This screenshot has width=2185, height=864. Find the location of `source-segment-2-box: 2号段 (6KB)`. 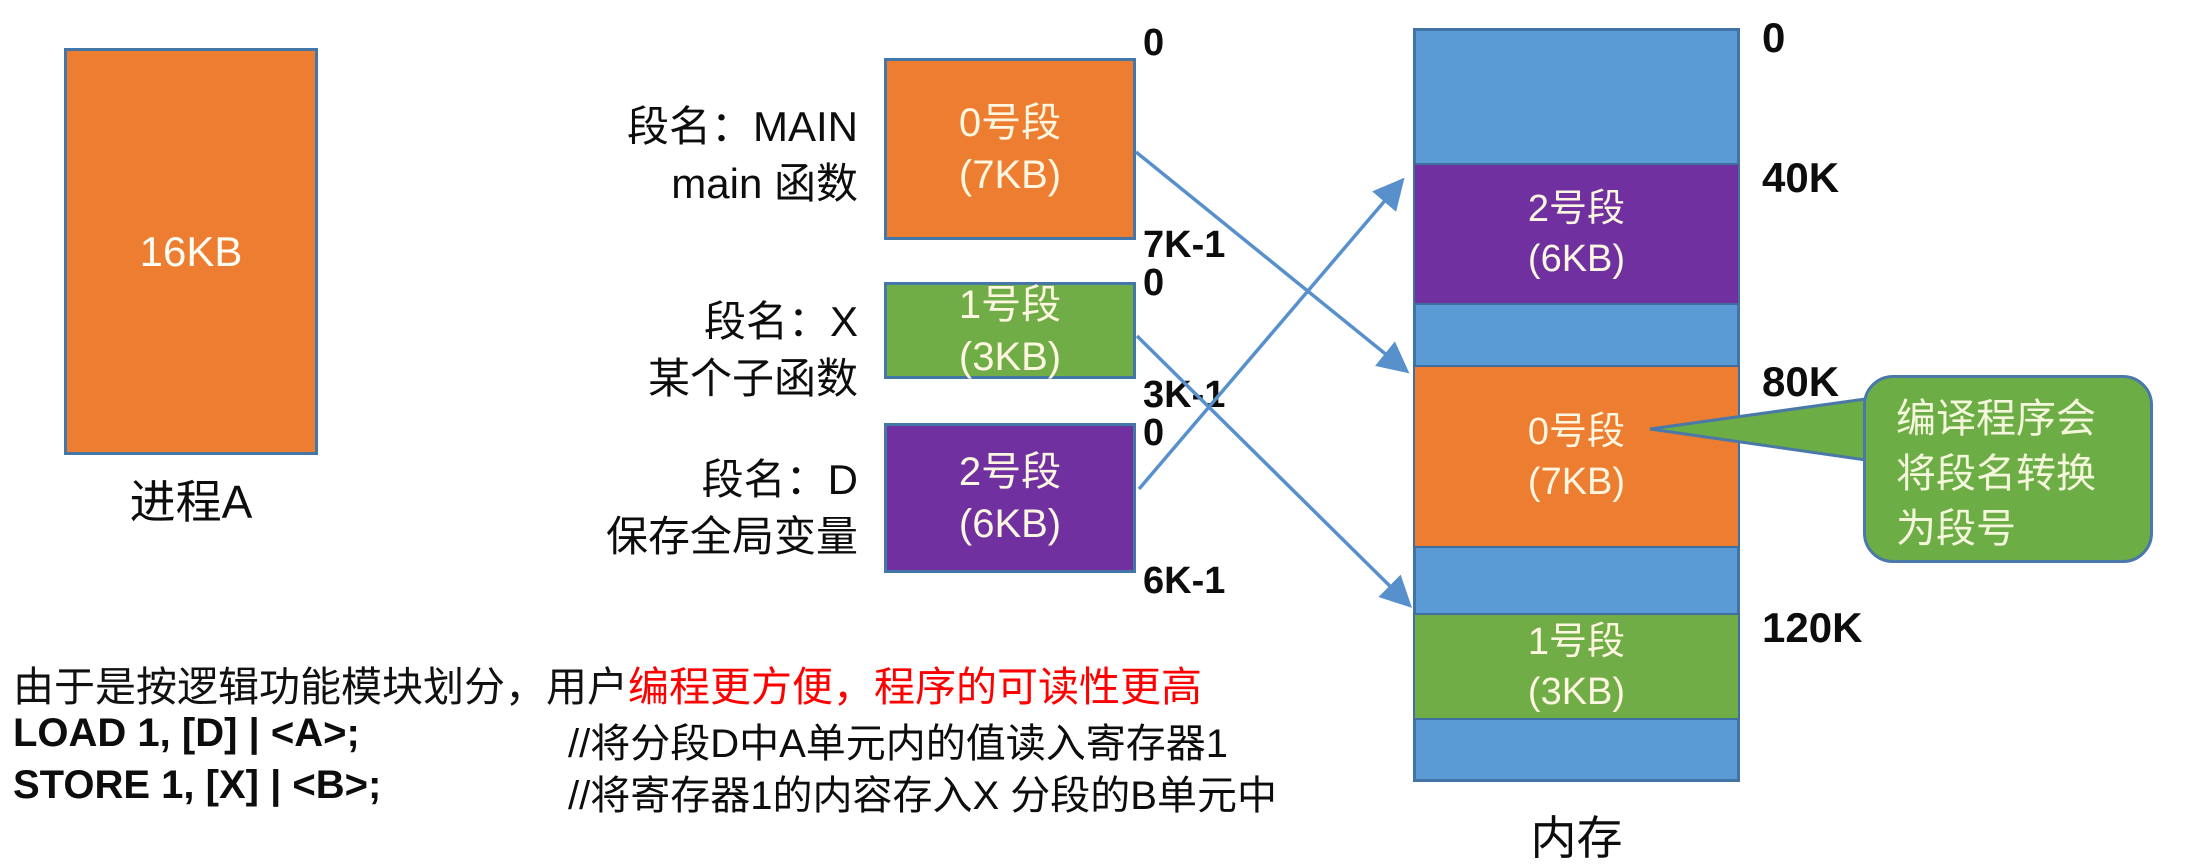

source-segment-2-box: 2号段 (6KB) is located at coordinates (1010, 498).